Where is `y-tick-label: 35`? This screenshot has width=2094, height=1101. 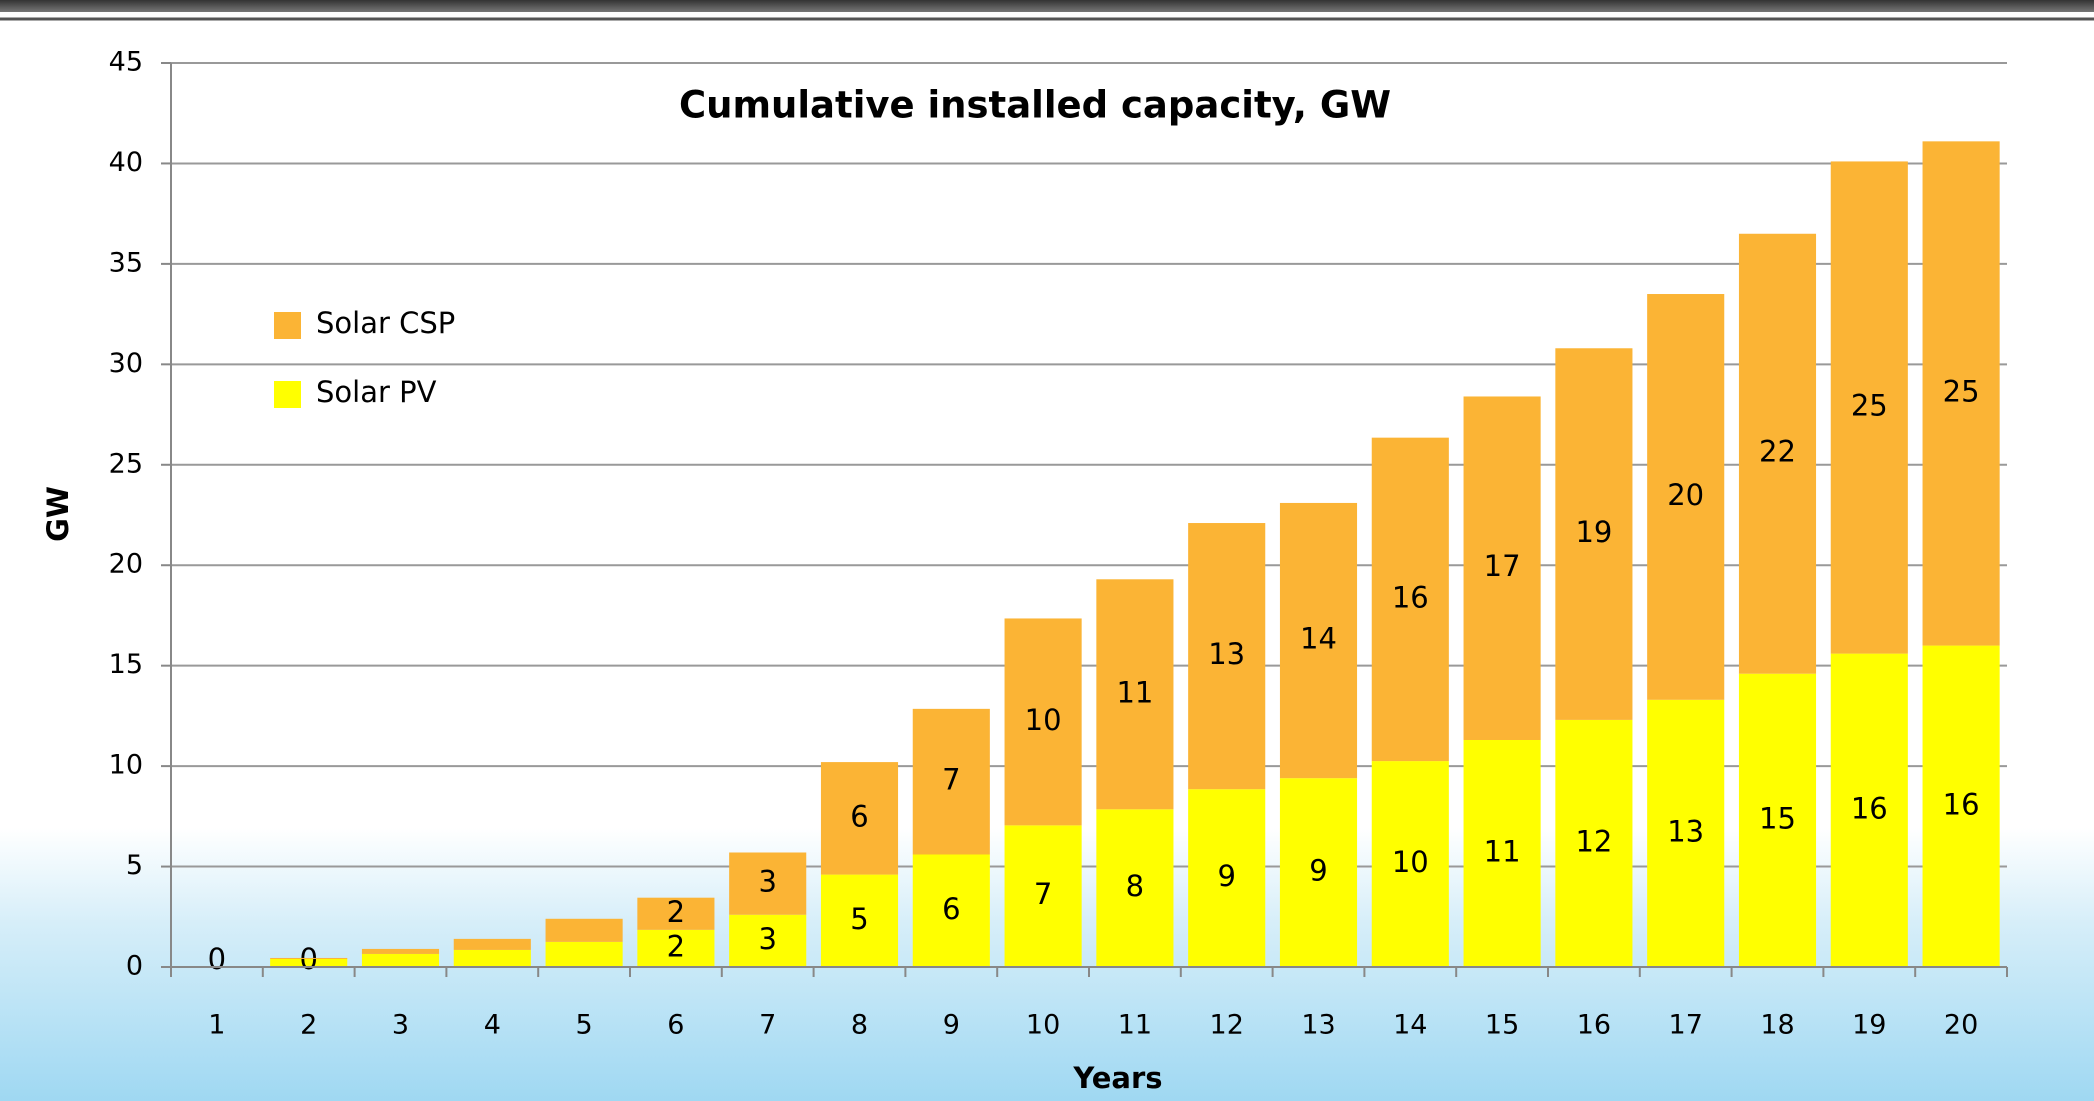
y-tick-label: 35 is located at coordinates (126, 262).